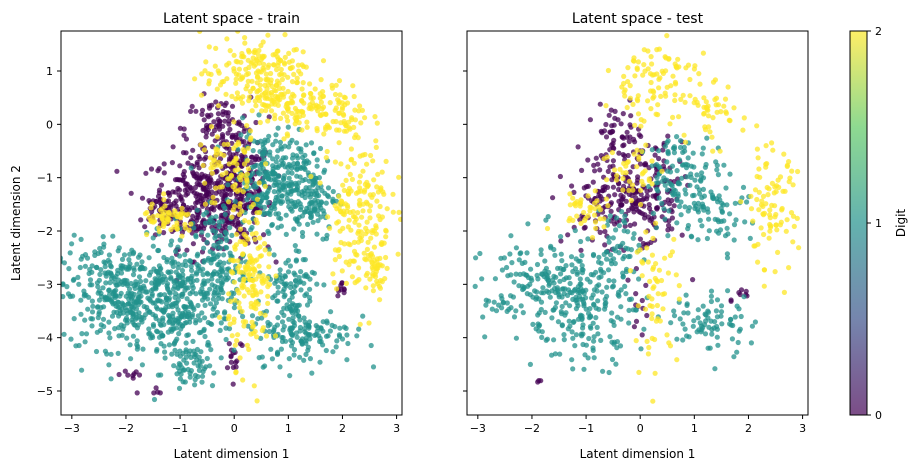 This screenshot has width=917, height=474. I want to click on y-tick-label: −1, so click(45, 178).